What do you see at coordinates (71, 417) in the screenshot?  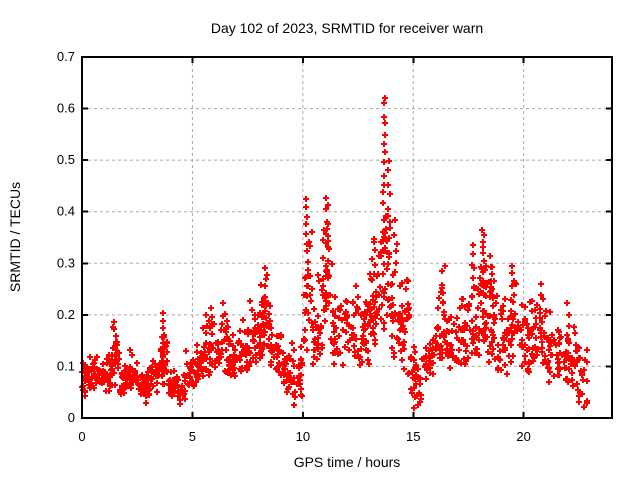 I see `y-tick-label: 0` at bounding box center [71, 417].